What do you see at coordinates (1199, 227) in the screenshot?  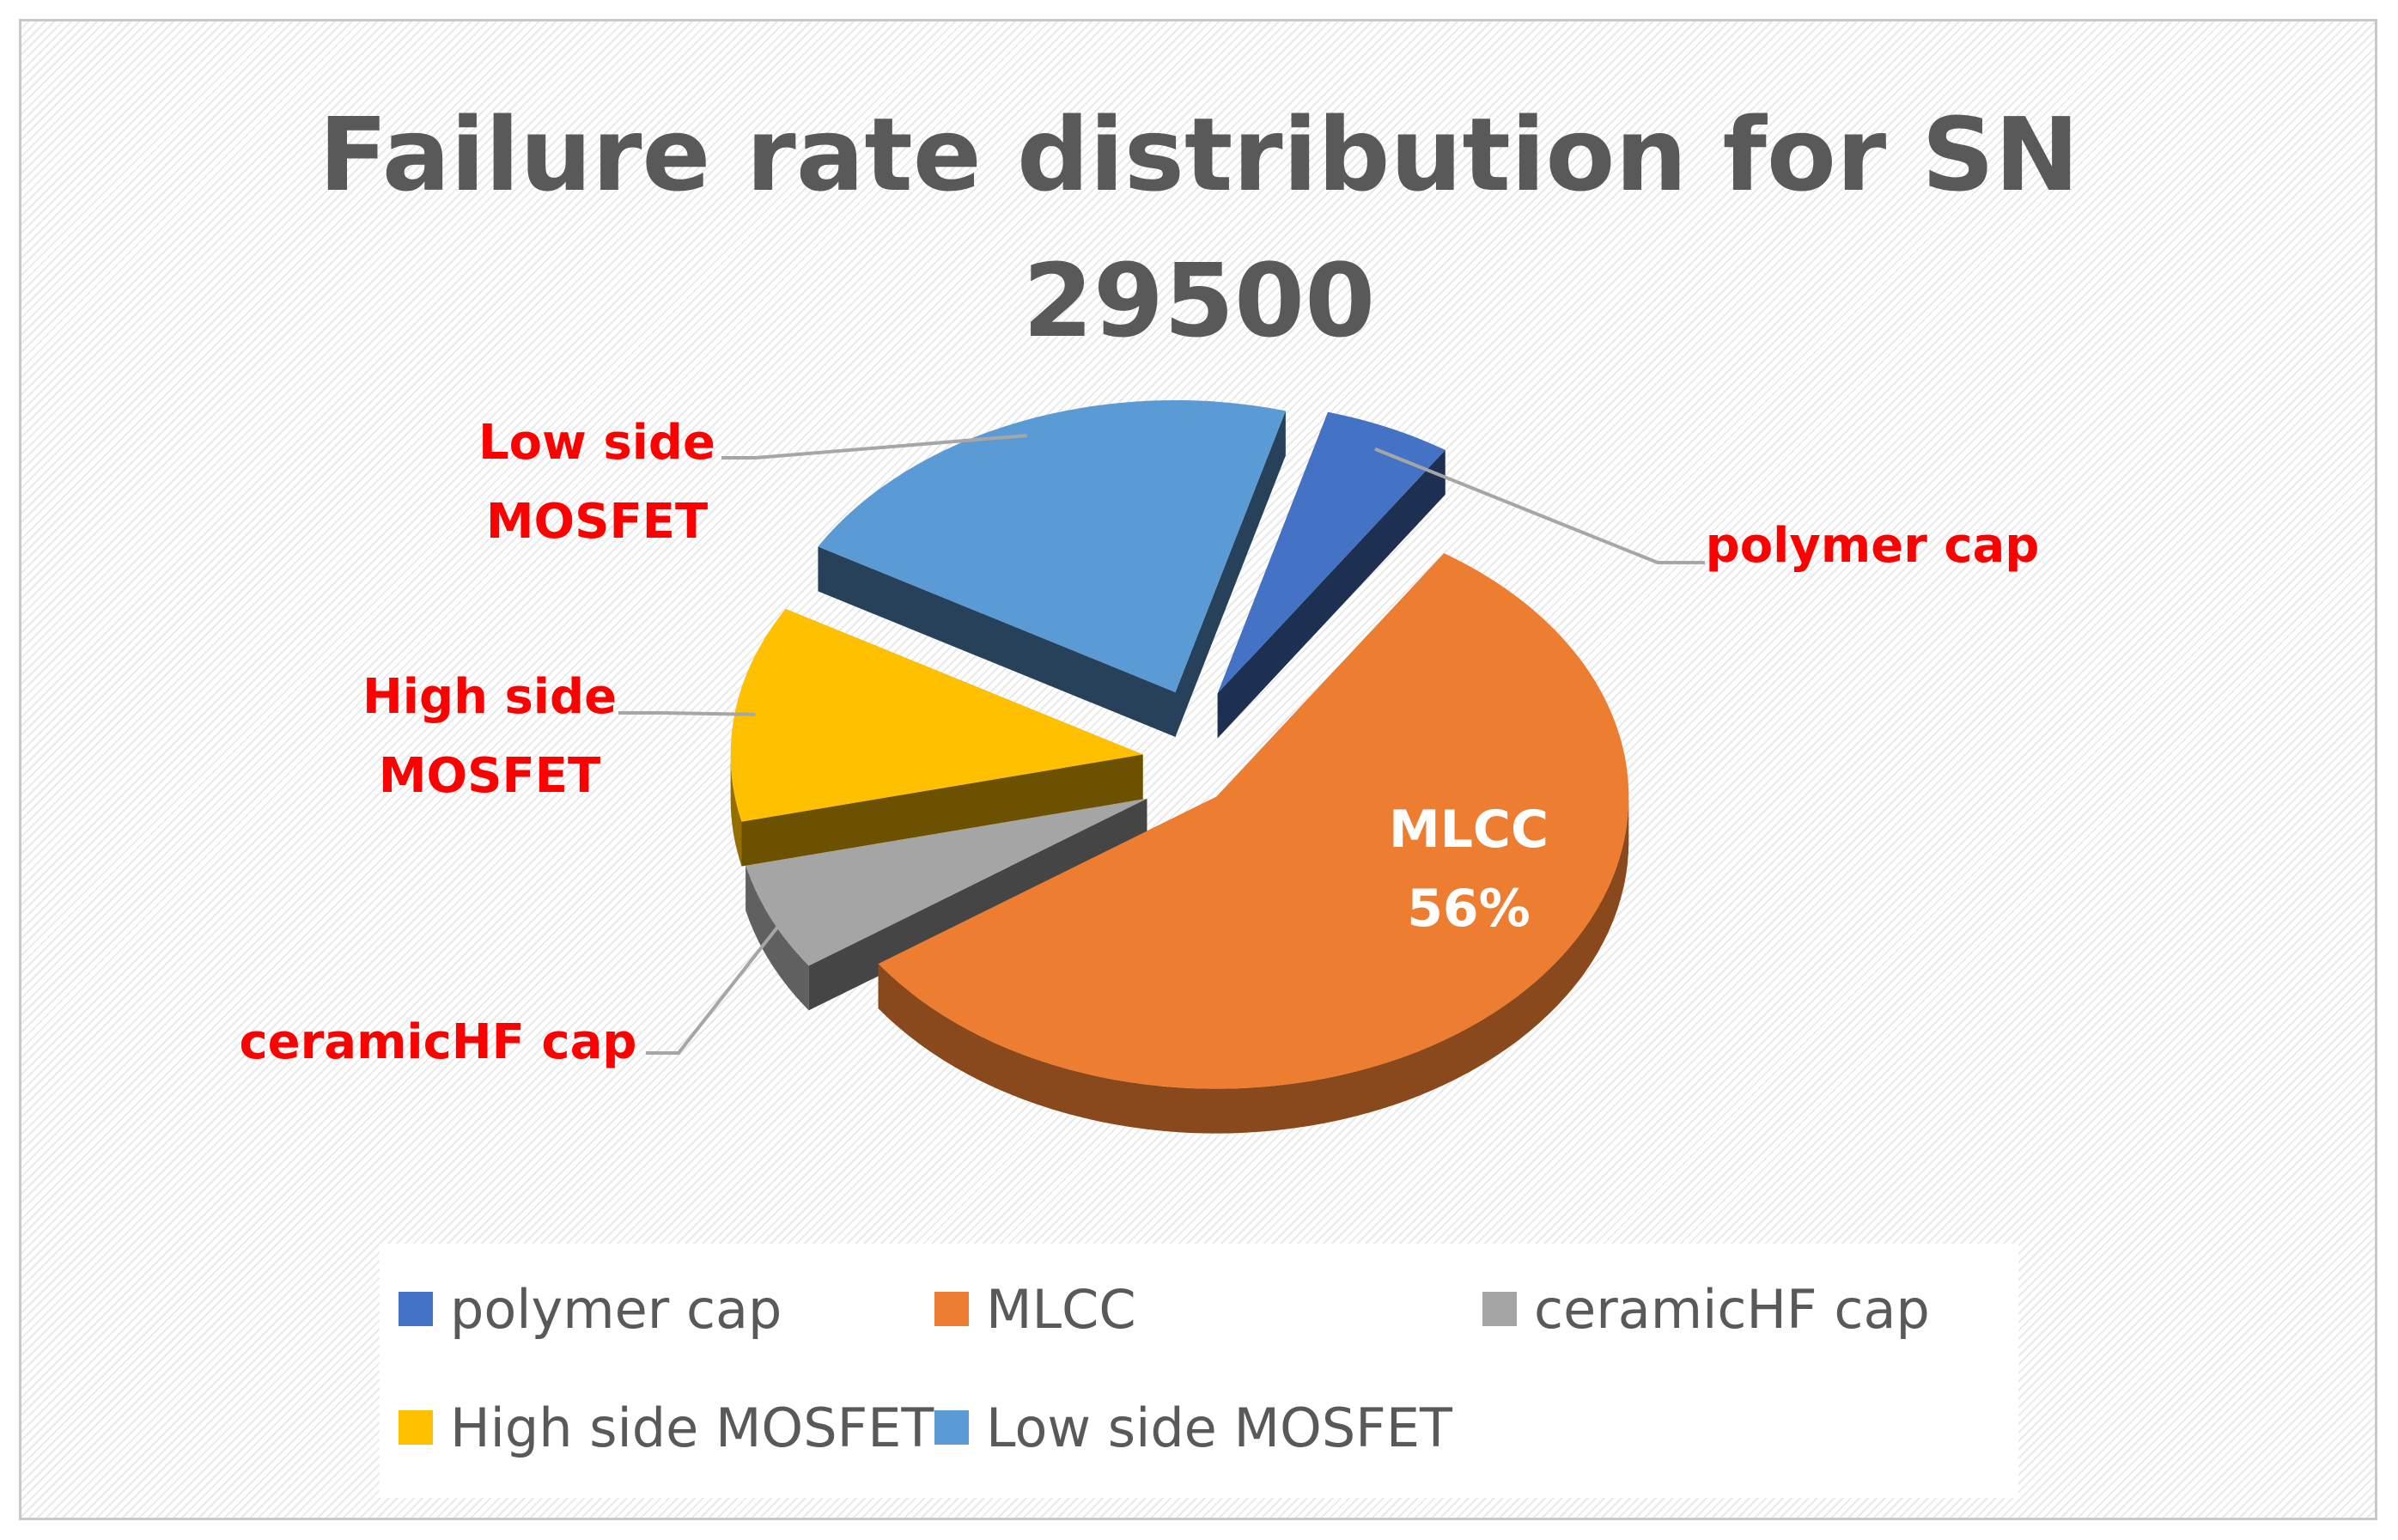 I see `chart-title: Failure rate distribution for SN 29500` at bounding box center [1199, 227].